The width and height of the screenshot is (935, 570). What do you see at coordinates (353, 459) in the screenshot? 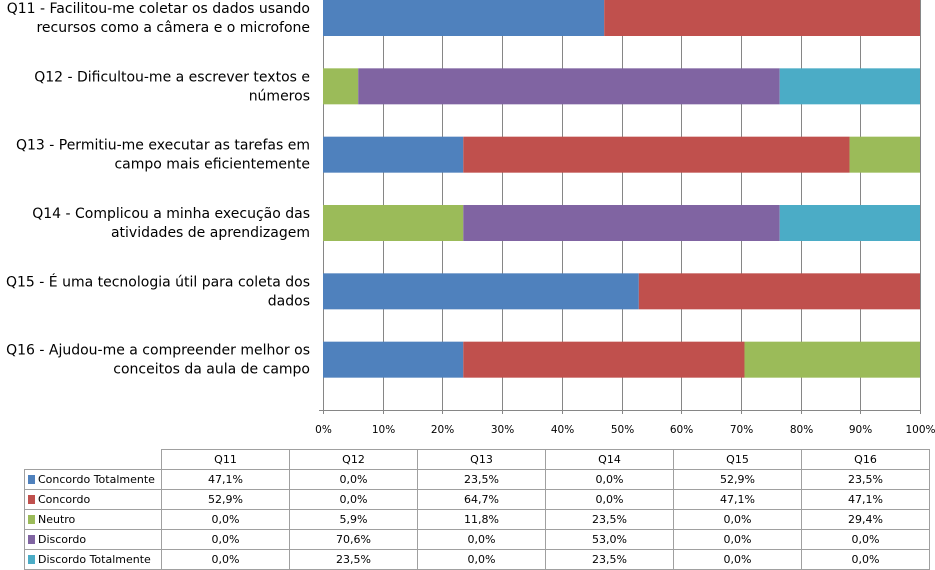
I see `table-header: Q12` at bounding box center [353, 459].